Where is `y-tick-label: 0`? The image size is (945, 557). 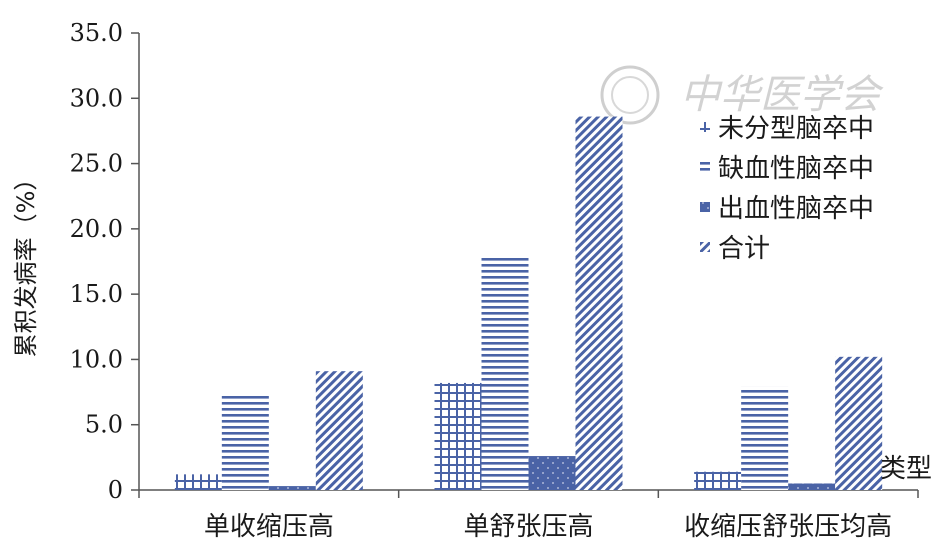
y-tick-label: 0 is located at coordinates (115, 490).